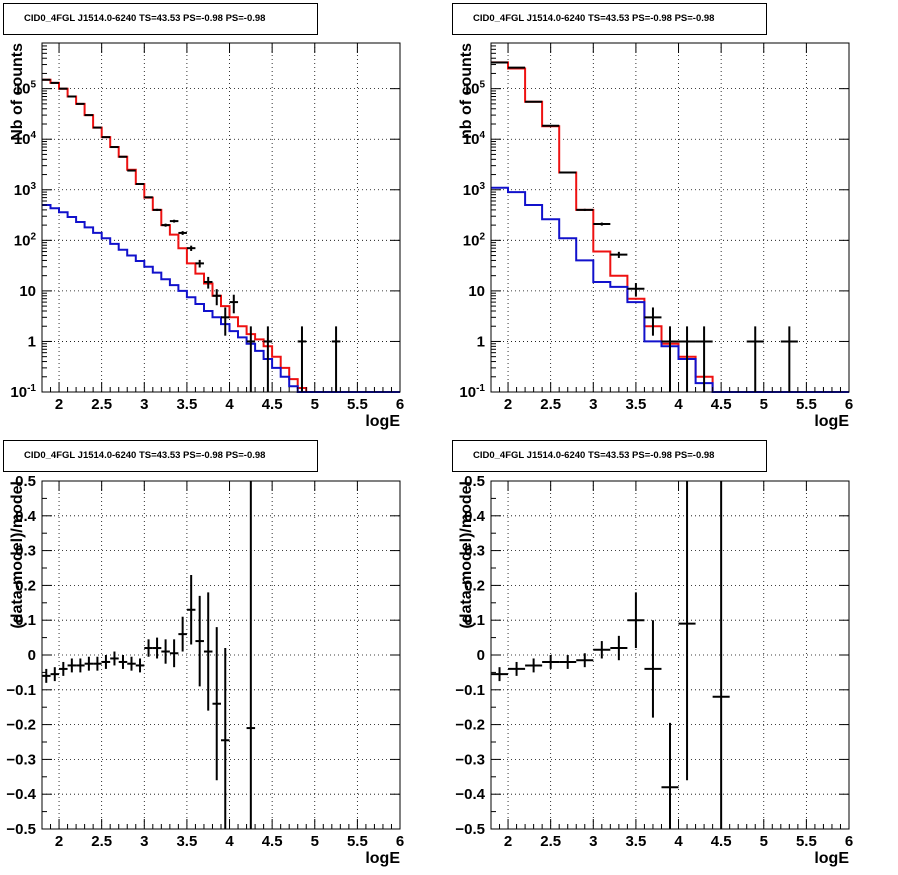 This screenshot has width=898, height=875. Describe the element at coordinates (470, 794) in the screenshot. I see `y-tick-label: −0.4` at that location.